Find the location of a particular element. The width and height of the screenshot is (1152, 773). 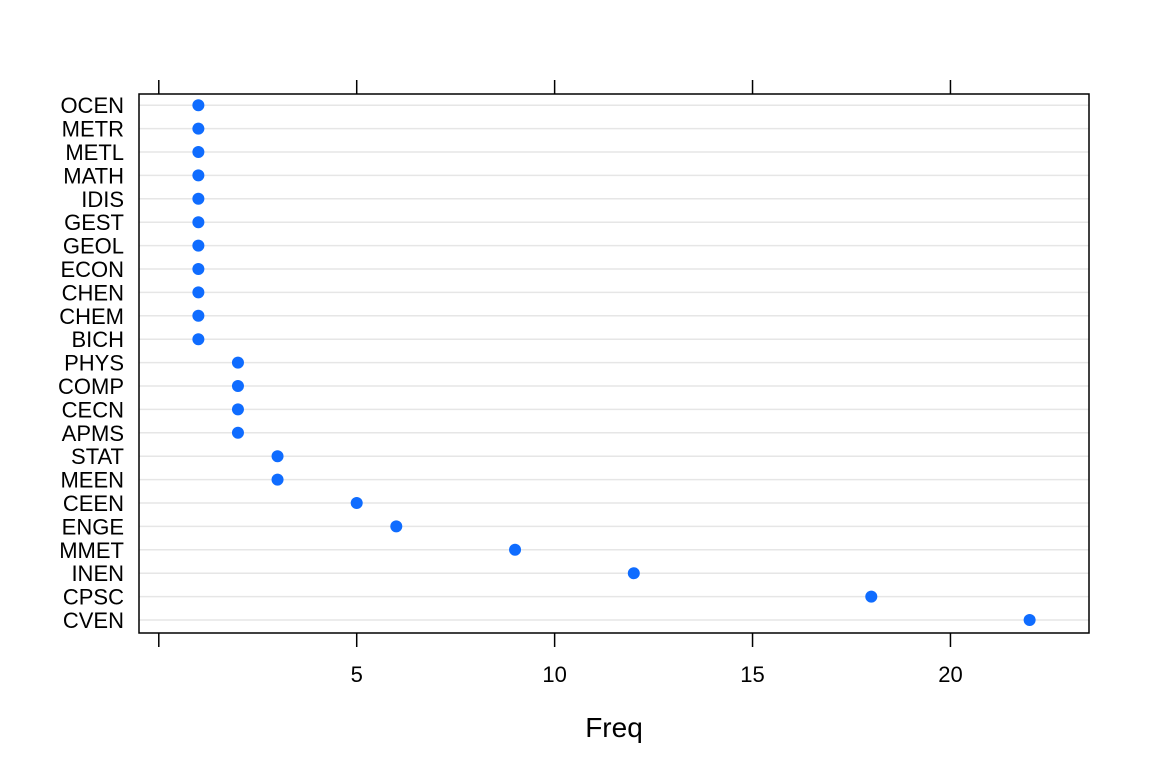

category-label: CPSC is located at coordinates (93, 597).